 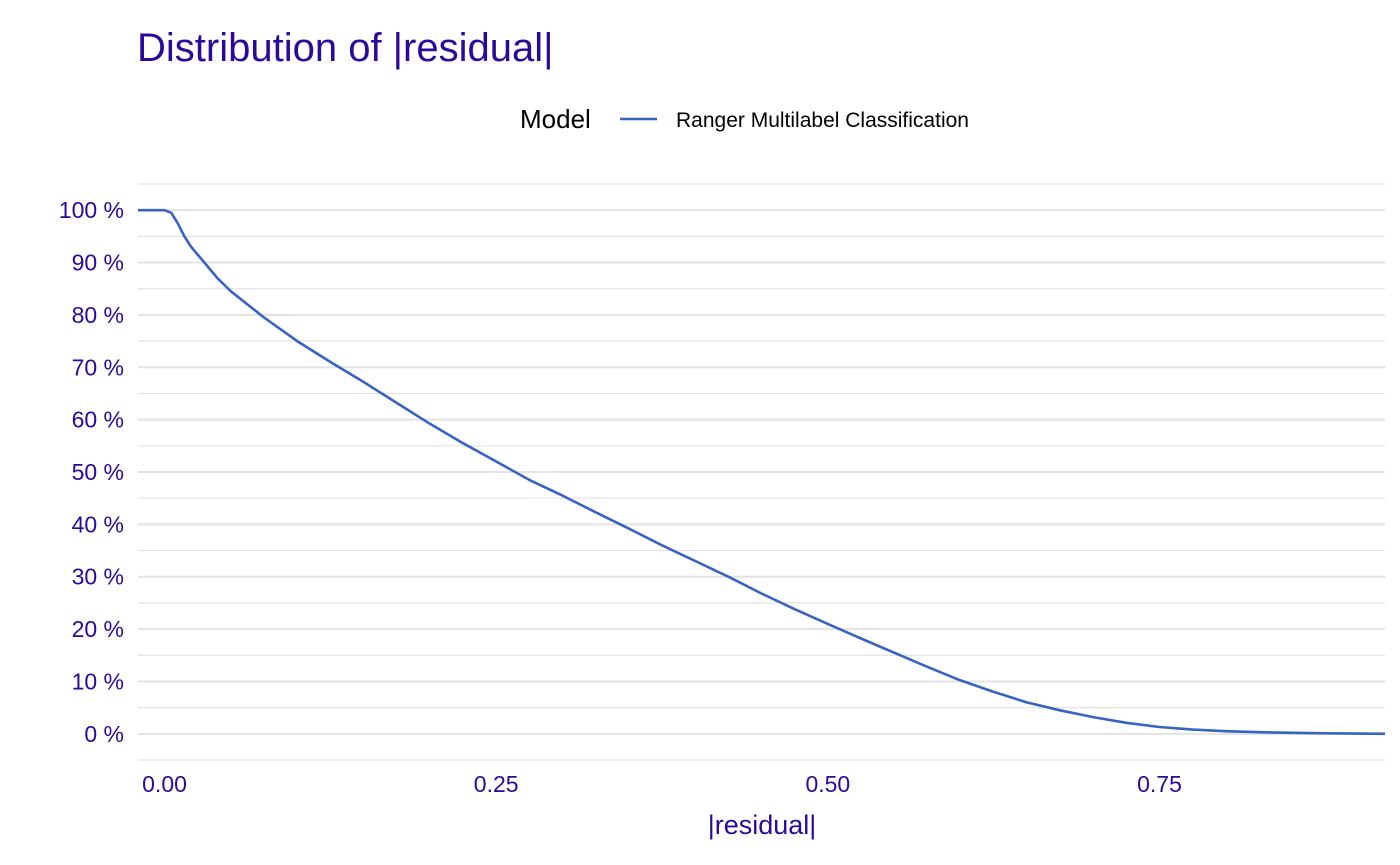 What do you see at coordinates (662, 784) in the screenshot?
I see `x-axis-ticks: 0.00 0.25 0.50 0.75` at bounding box center [662, 784].